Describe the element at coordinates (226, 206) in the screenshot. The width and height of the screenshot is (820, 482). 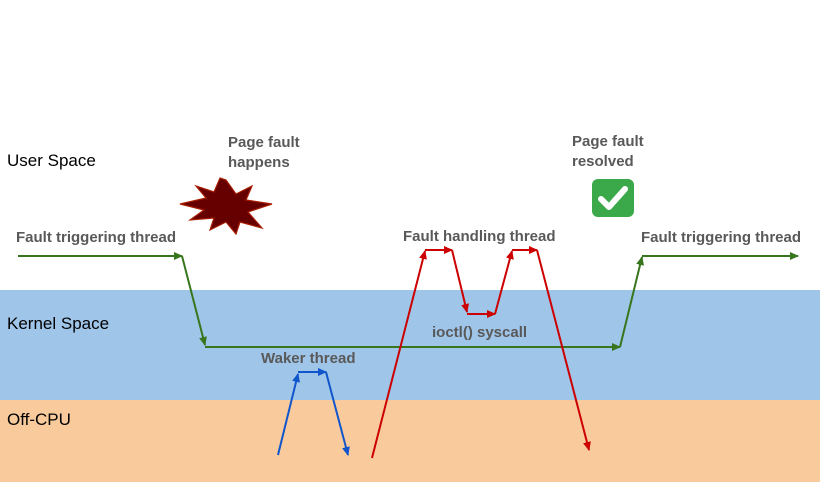
I see `explosion-icon` at that location.